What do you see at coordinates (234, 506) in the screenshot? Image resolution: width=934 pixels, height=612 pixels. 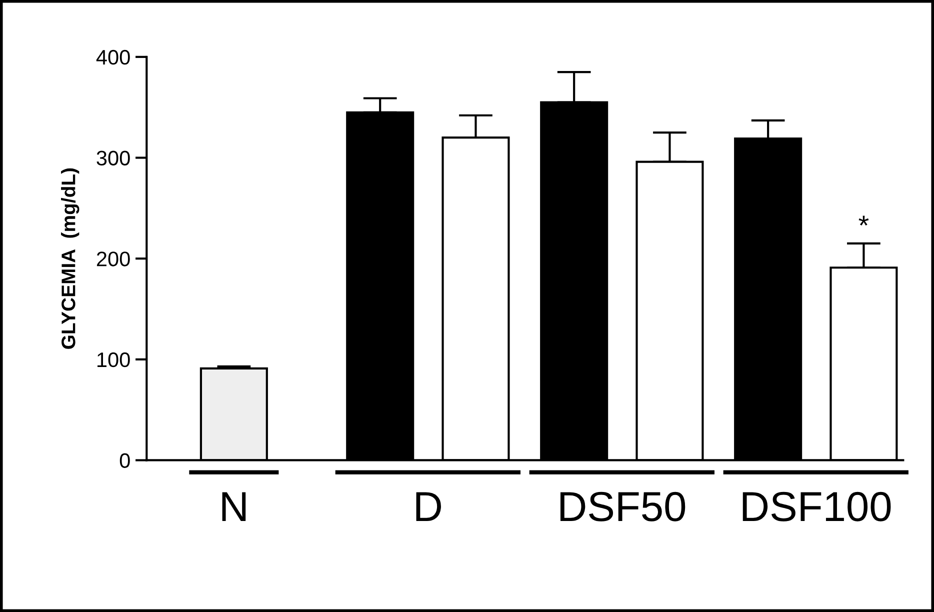 I see `x-tick-label: N` at bounding box center [234, 506].